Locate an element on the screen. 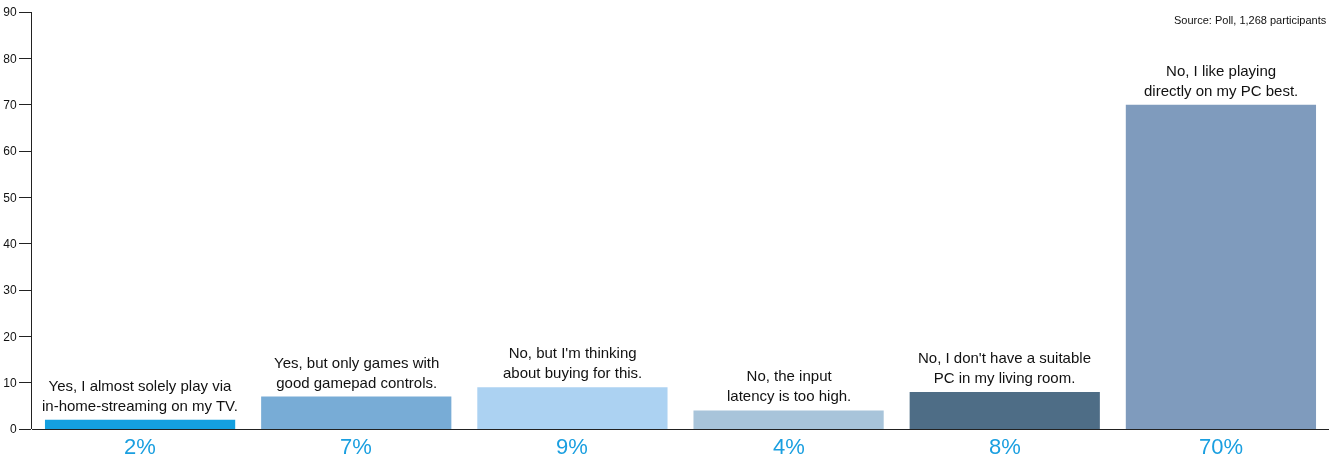  y-tick-label: 80 is located at coordinates (10, 58).